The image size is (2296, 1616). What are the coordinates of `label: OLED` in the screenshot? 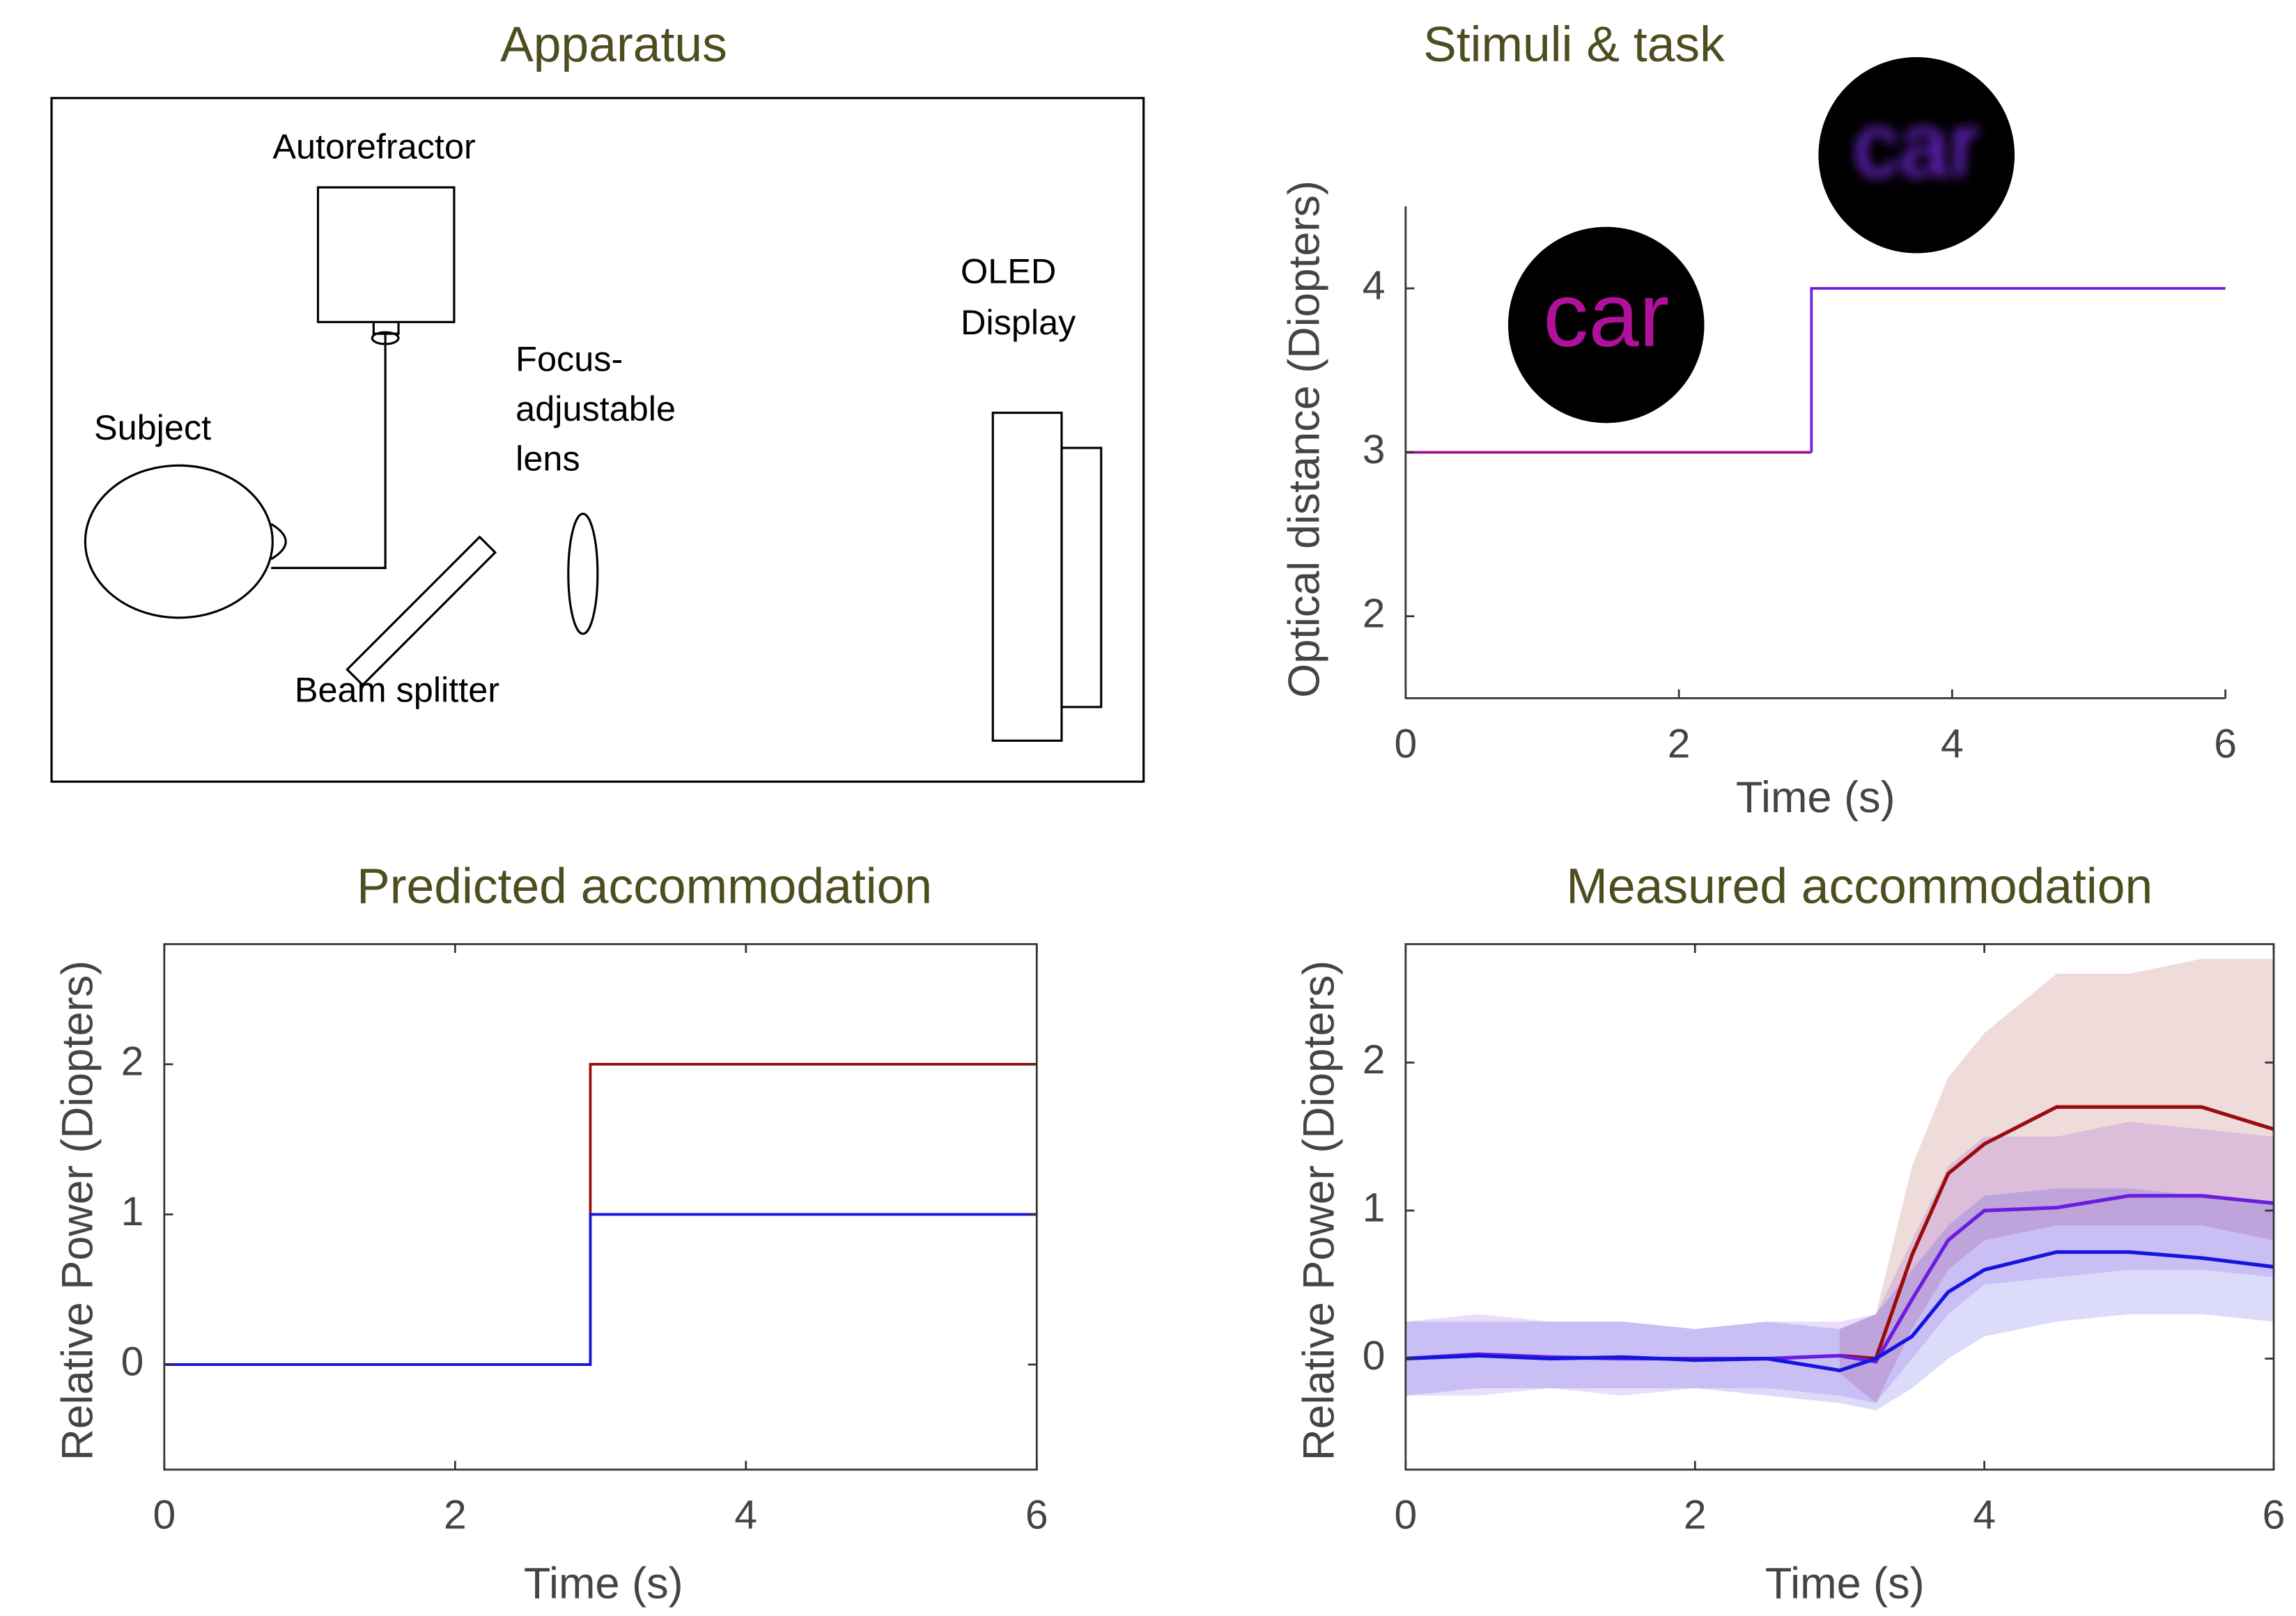 It's located at (1008, 270).